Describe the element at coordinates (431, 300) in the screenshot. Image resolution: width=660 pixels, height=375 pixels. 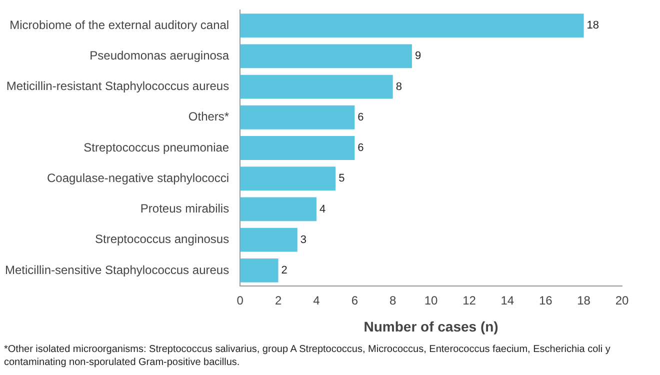
I see `x-tick-label: 10` at that location.